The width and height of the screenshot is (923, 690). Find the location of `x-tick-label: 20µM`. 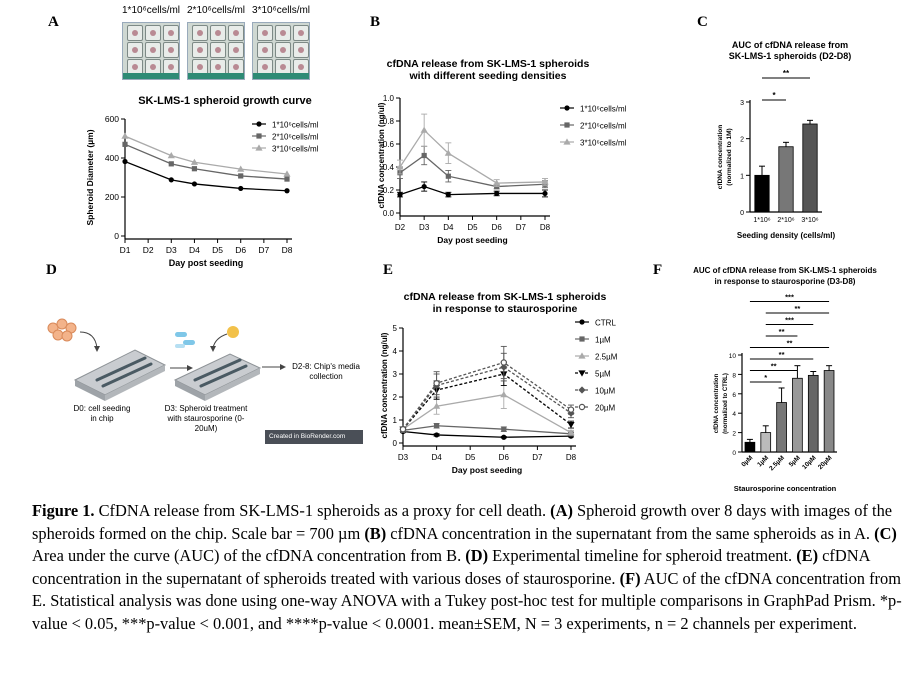

x-tick-label: 20µM is located at coordinates (825, 462).